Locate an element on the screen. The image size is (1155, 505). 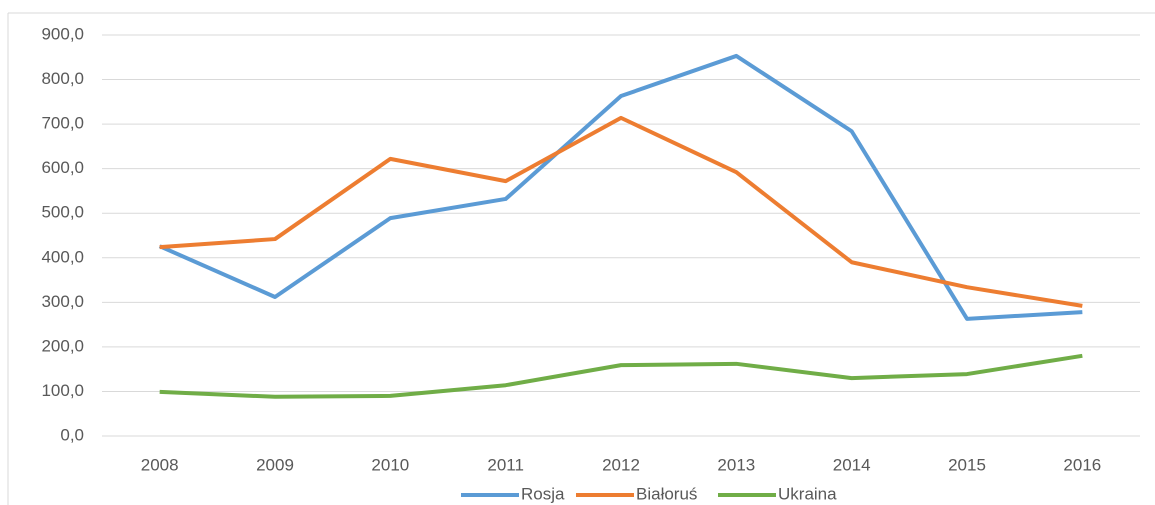
x-tick-label: 2016 is located at coordinates (1082, 464).